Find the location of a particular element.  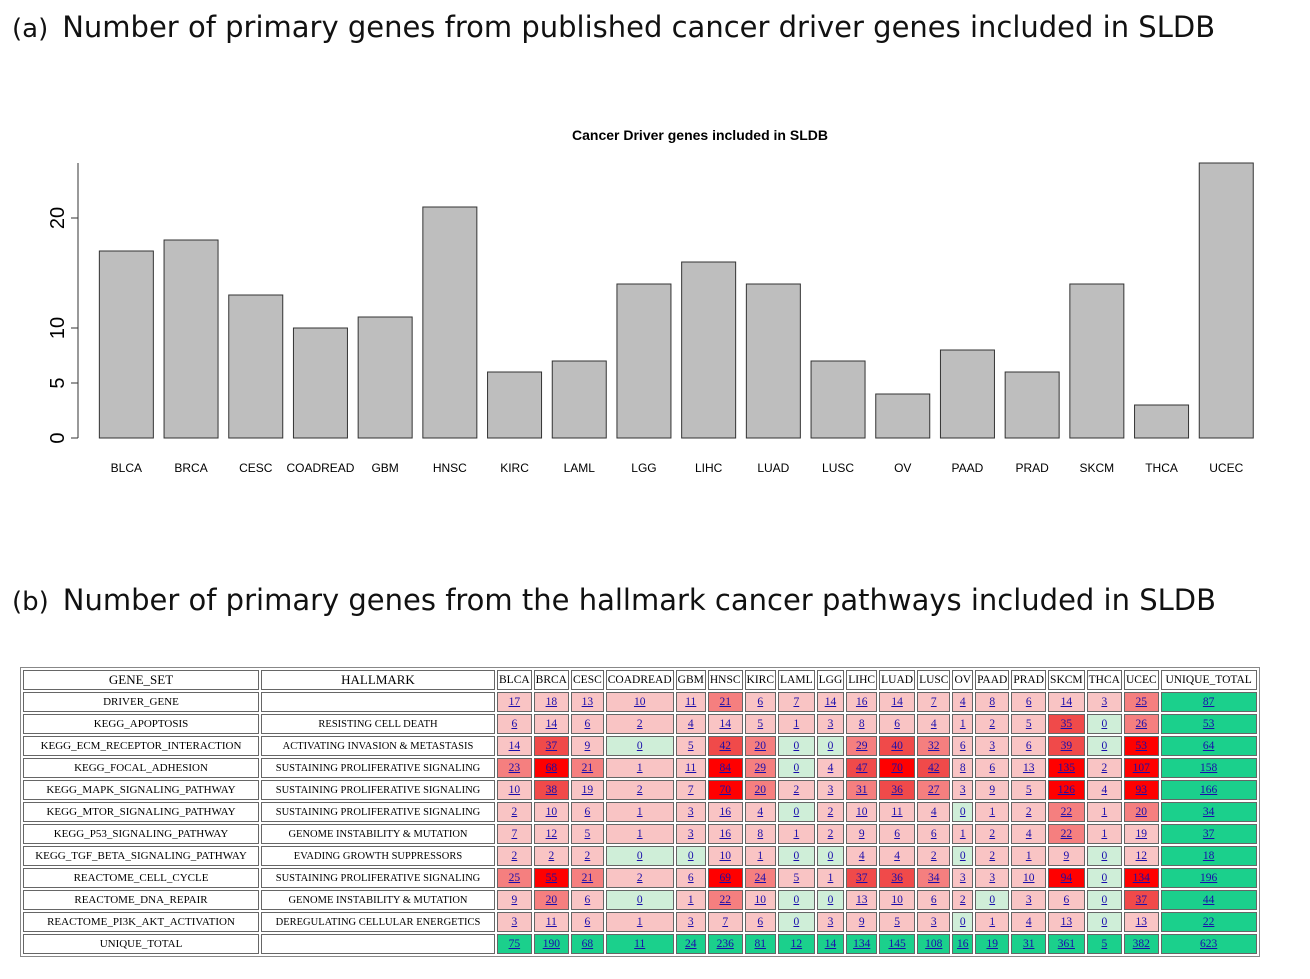

value-link: 8 is located at coordinates (962, 768).